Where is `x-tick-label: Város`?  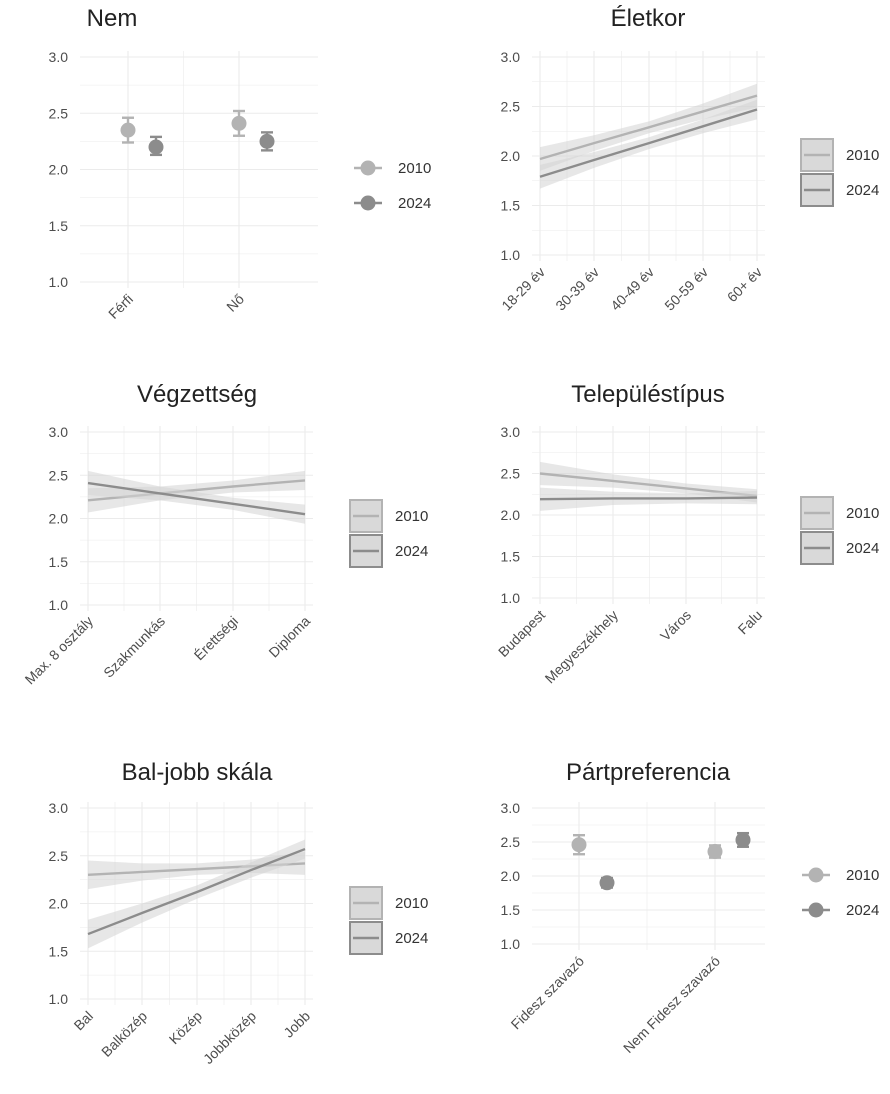 x-tick-label: Város is located at coordinates (675, 625).